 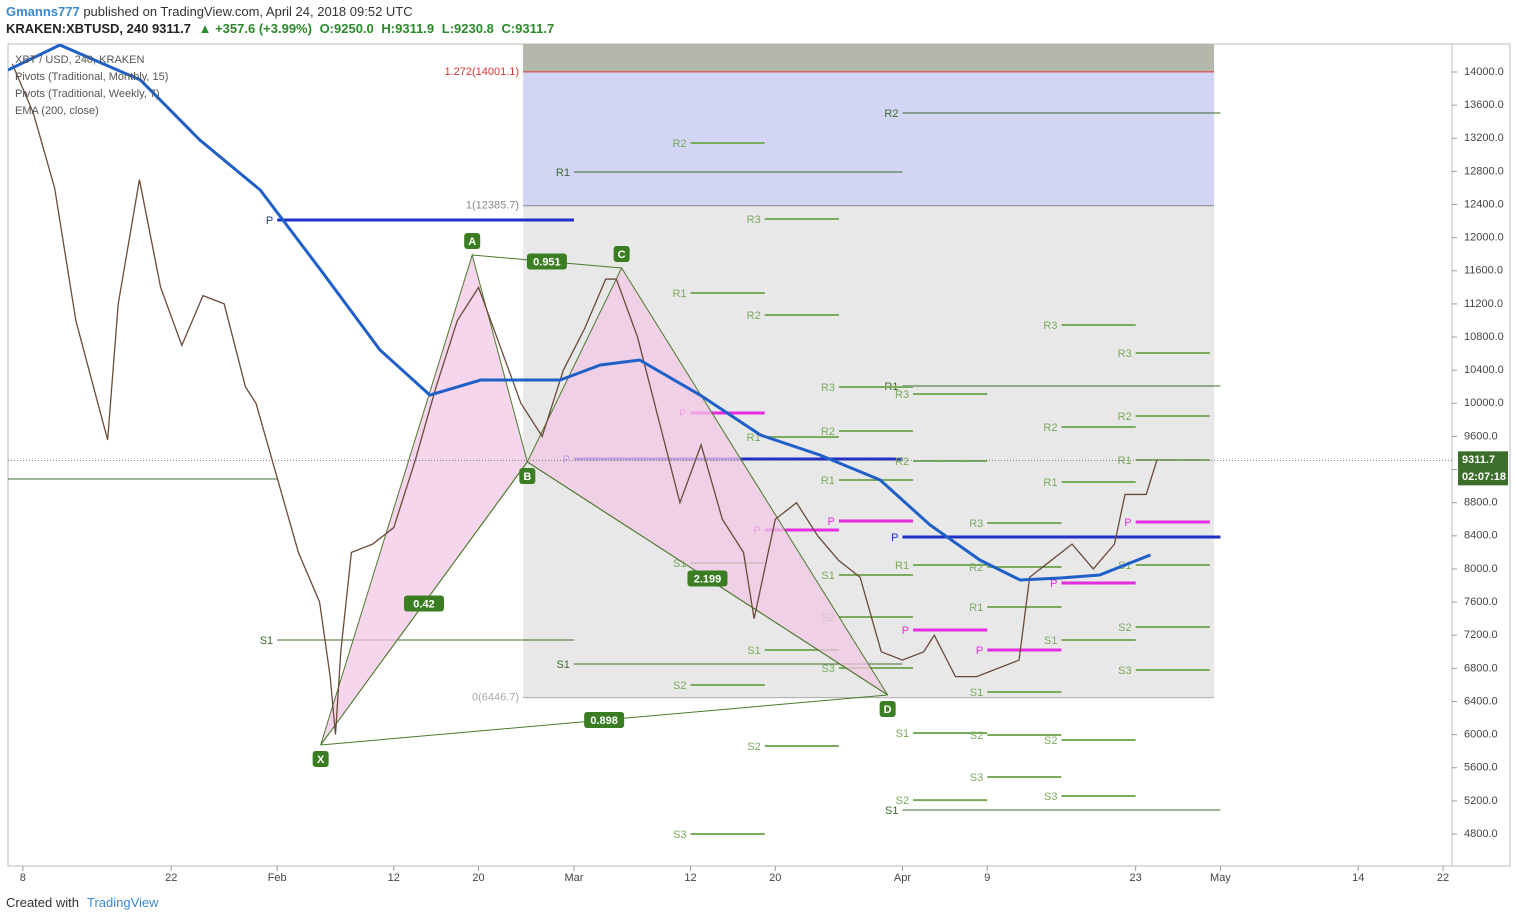 What do you see at coordinates (424, 499) in the screenshot?
I see `pattern-wing` at bounding box center [424, 499].